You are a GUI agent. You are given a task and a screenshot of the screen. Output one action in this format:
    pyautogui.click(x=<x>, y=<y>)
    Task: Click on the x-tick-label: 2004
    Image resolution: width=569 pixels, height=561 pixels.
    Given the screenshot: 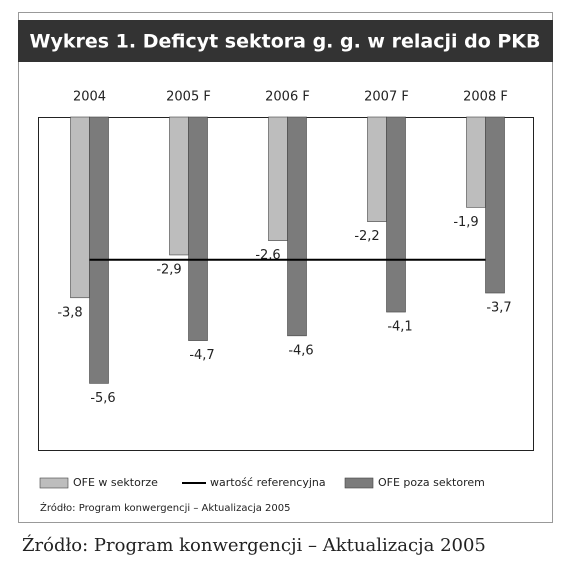 What is the action you would take?
    pyautogui.click(x=89, y=97)
    